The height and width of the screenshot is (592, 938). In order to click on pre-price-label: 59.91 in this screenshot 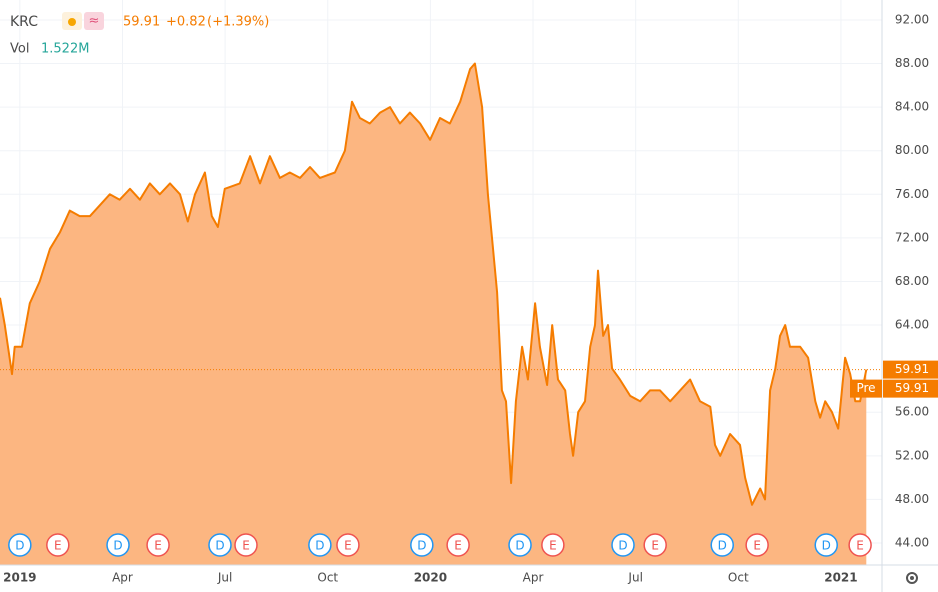, I will do `click(912, 388)`.